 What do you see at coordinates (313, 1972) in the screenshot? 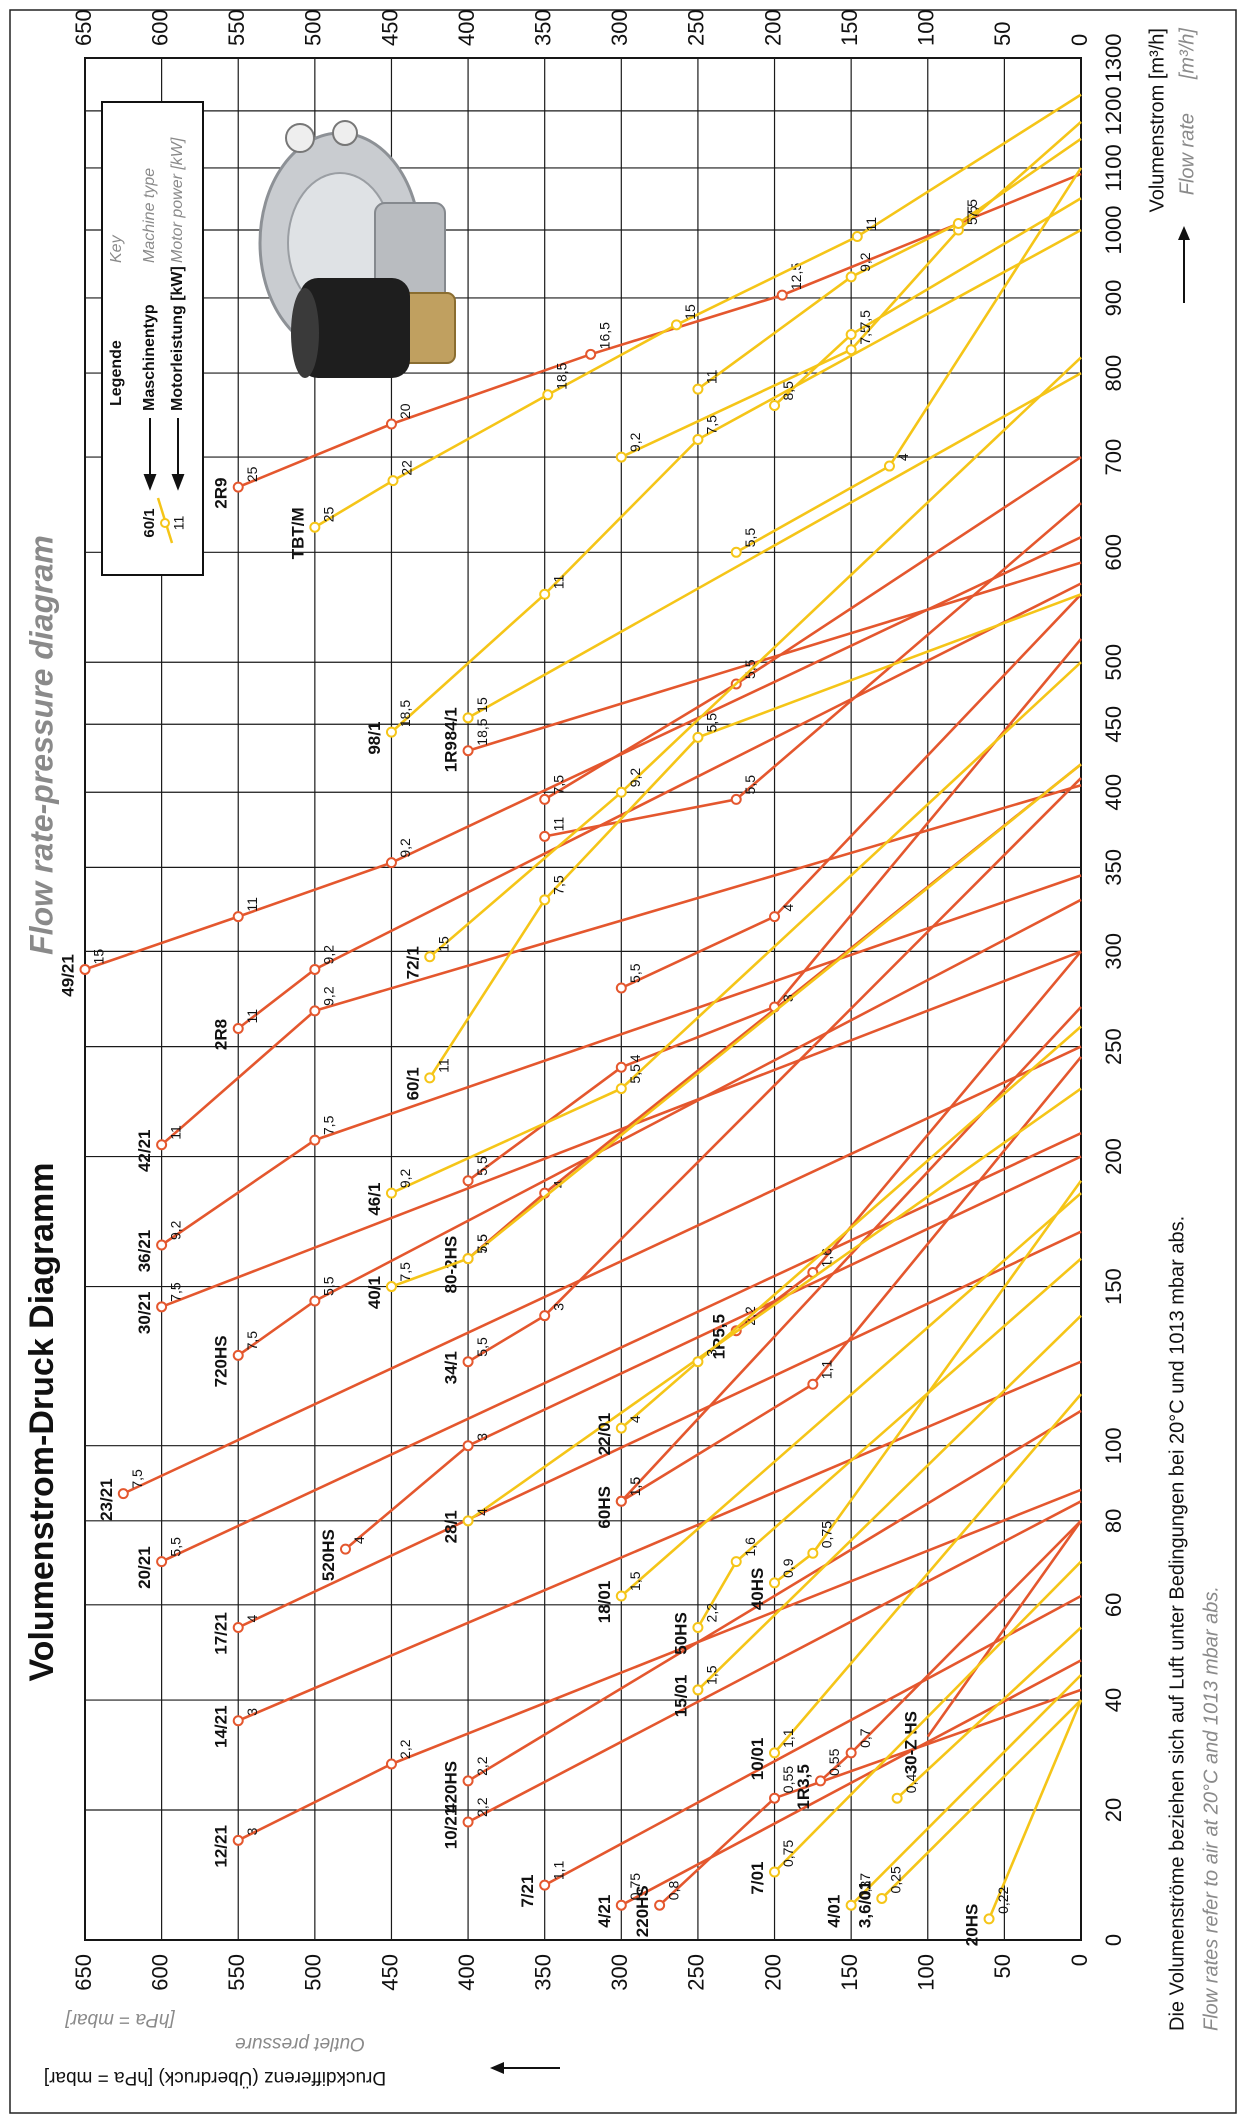
I see `y-tick-label: 500` at bounding box center [313, 1972].